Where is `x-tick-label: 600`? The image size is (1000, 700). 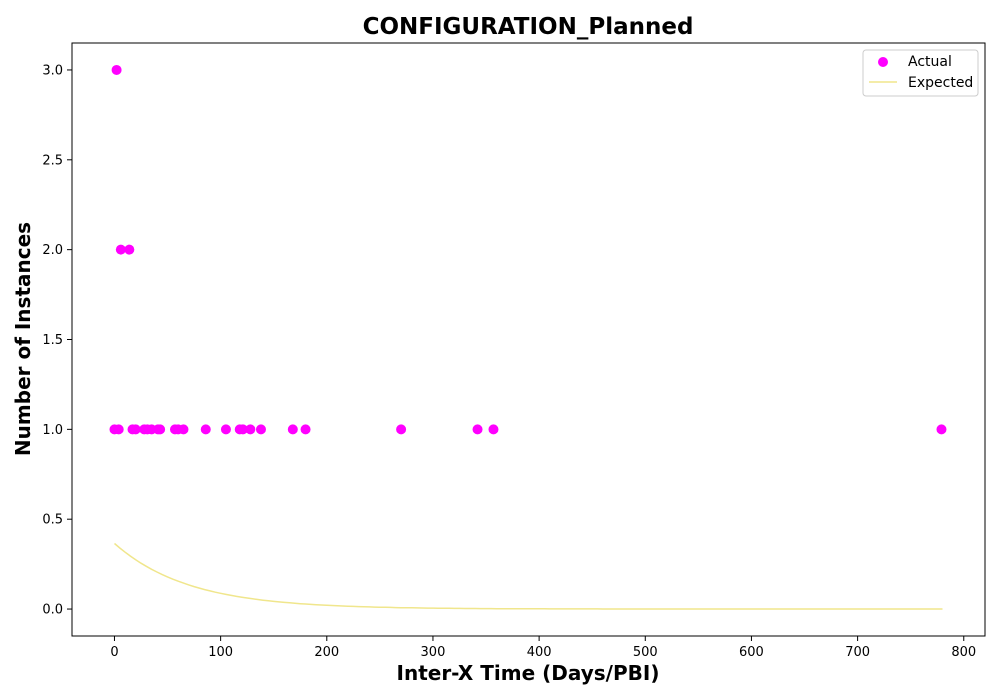
x-tick-label: 600 is located at coordinates (751, 652).